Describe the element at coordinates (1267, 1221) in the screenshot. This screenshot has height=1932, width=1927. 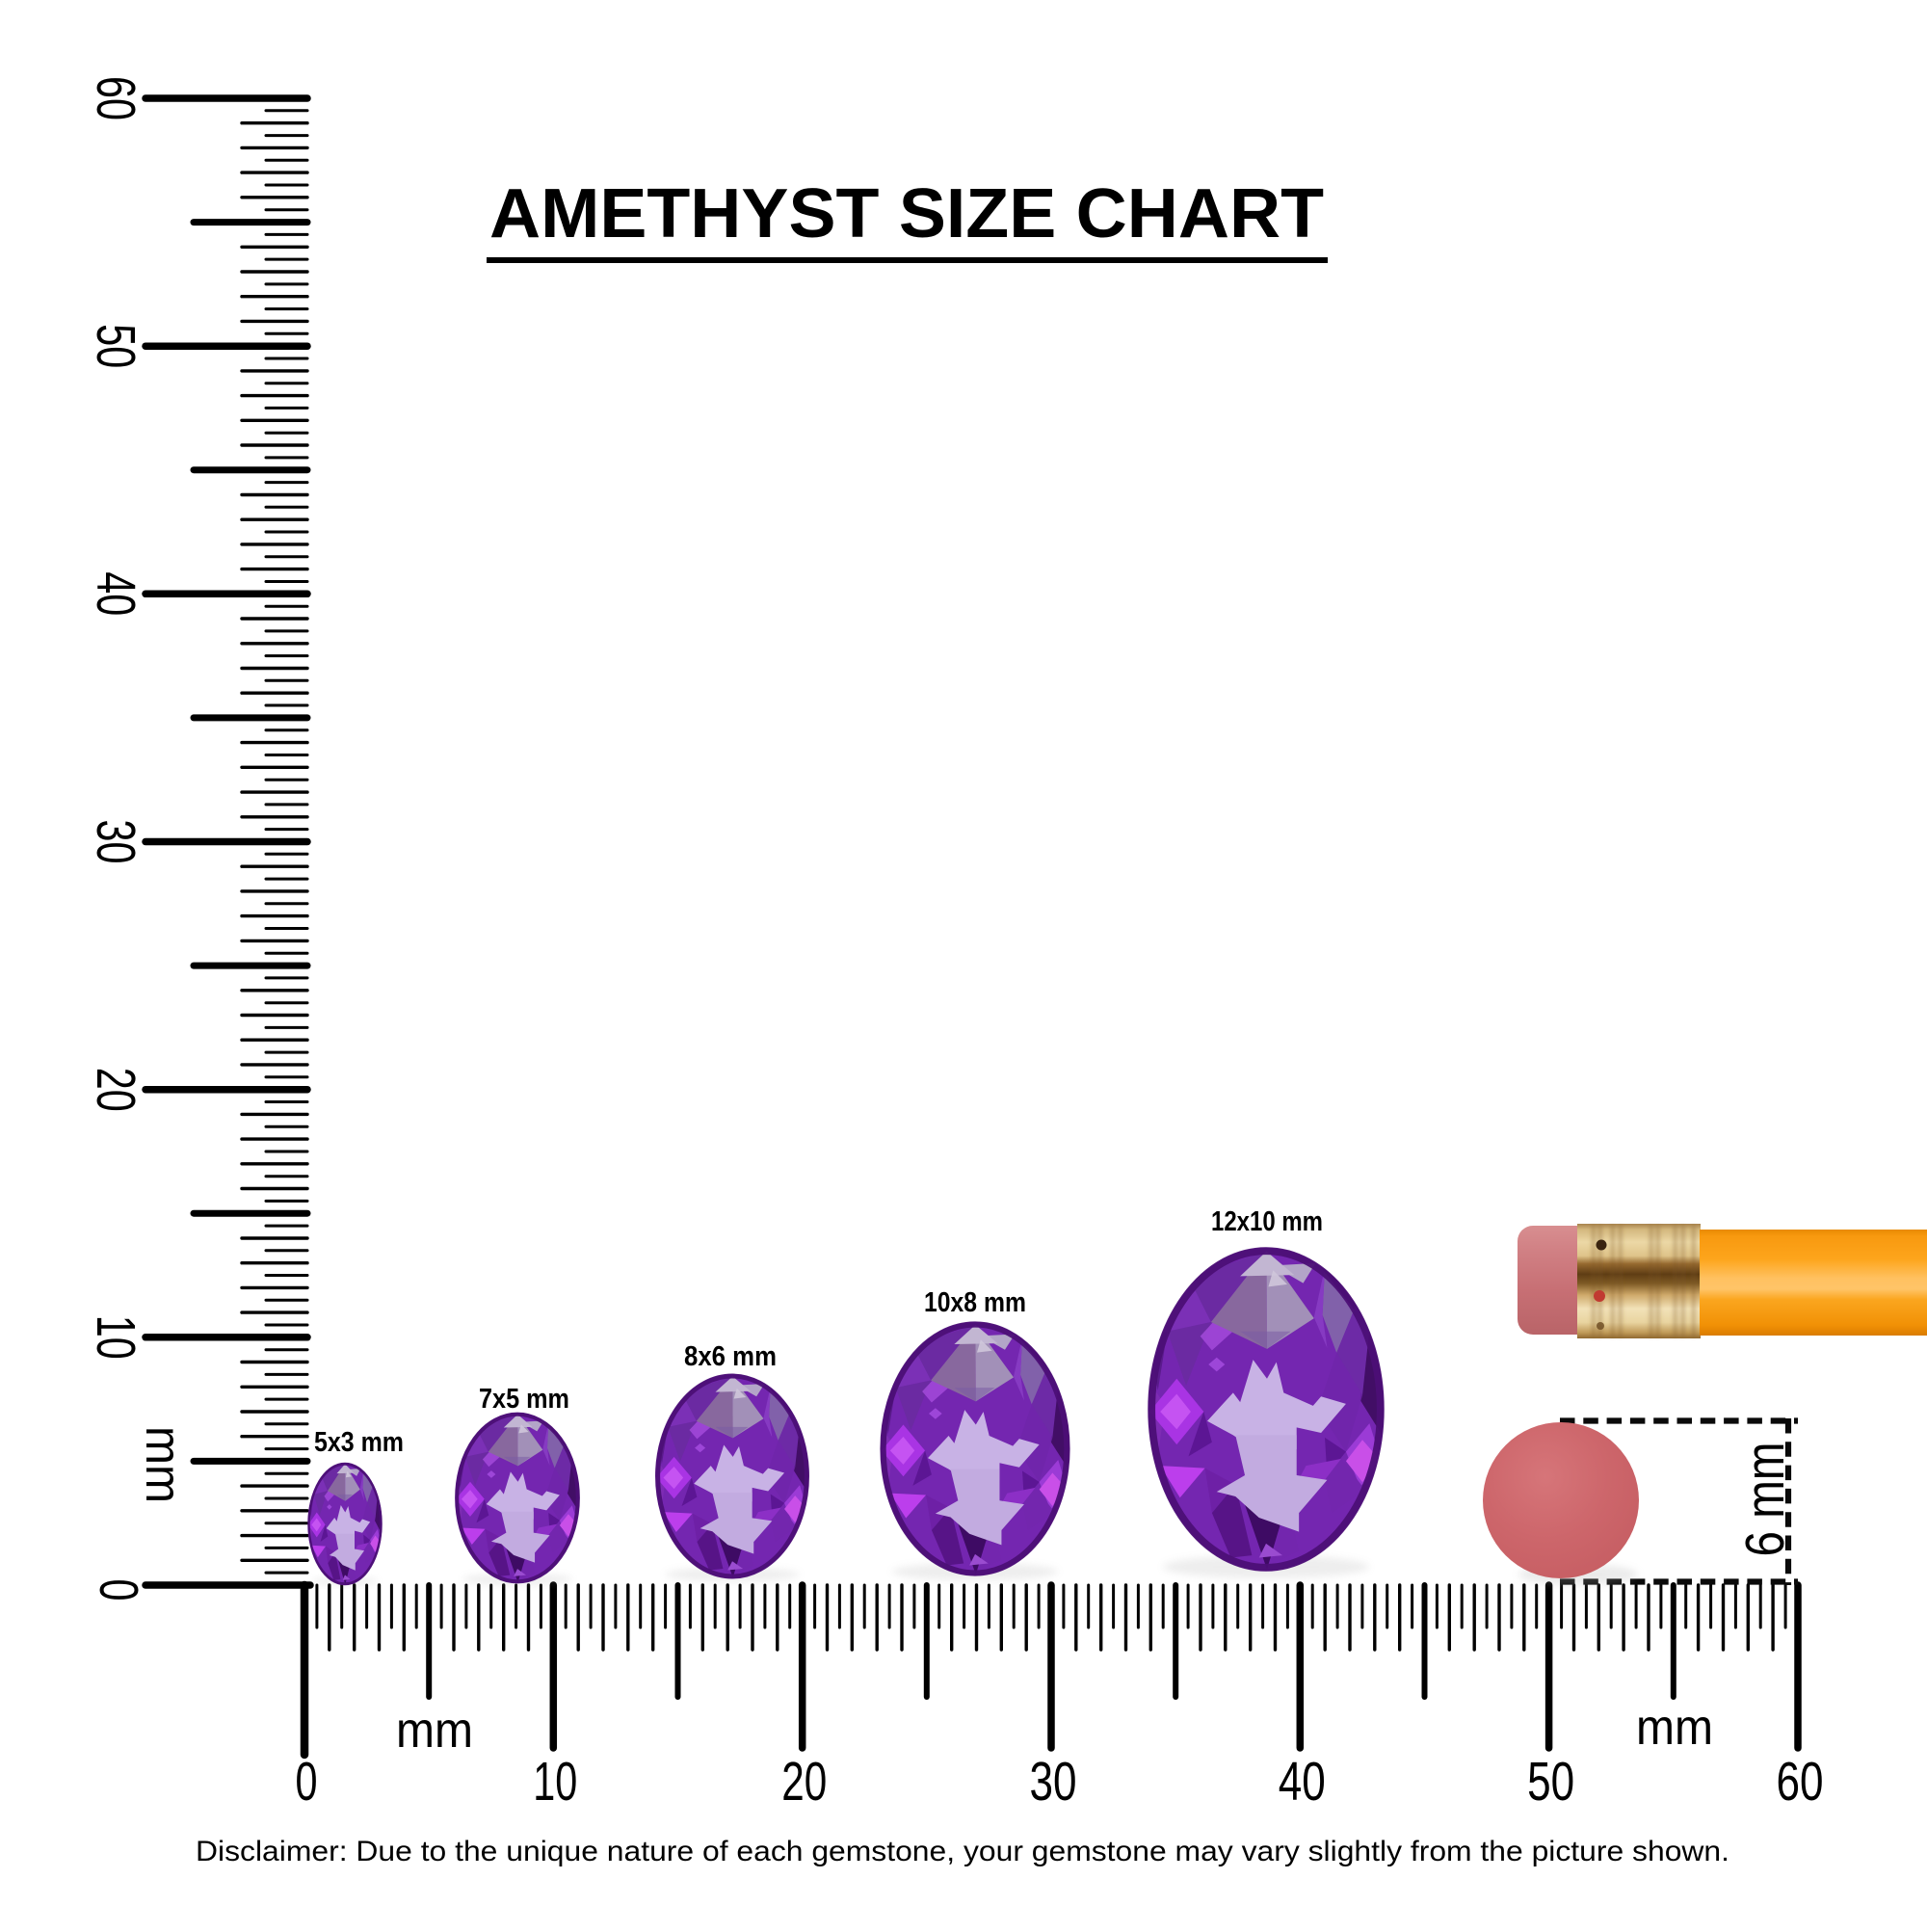
I see `svg-text: 12x10 mm` at that location.